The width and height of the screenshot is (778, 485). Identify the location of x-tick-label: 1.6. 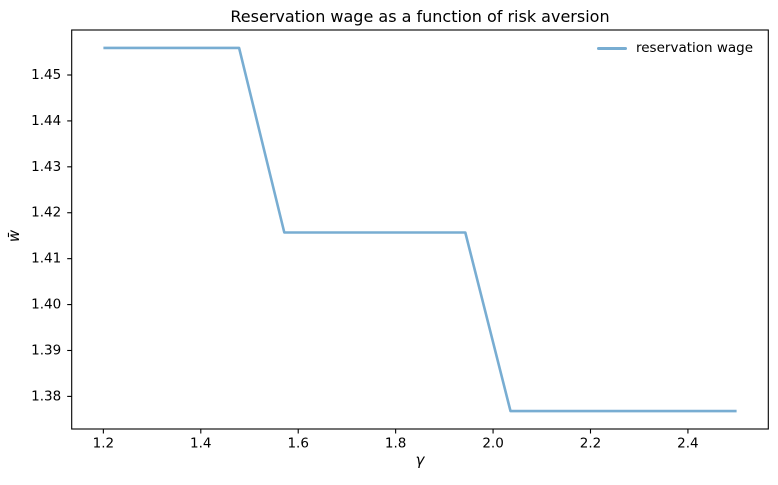
(297, 444).